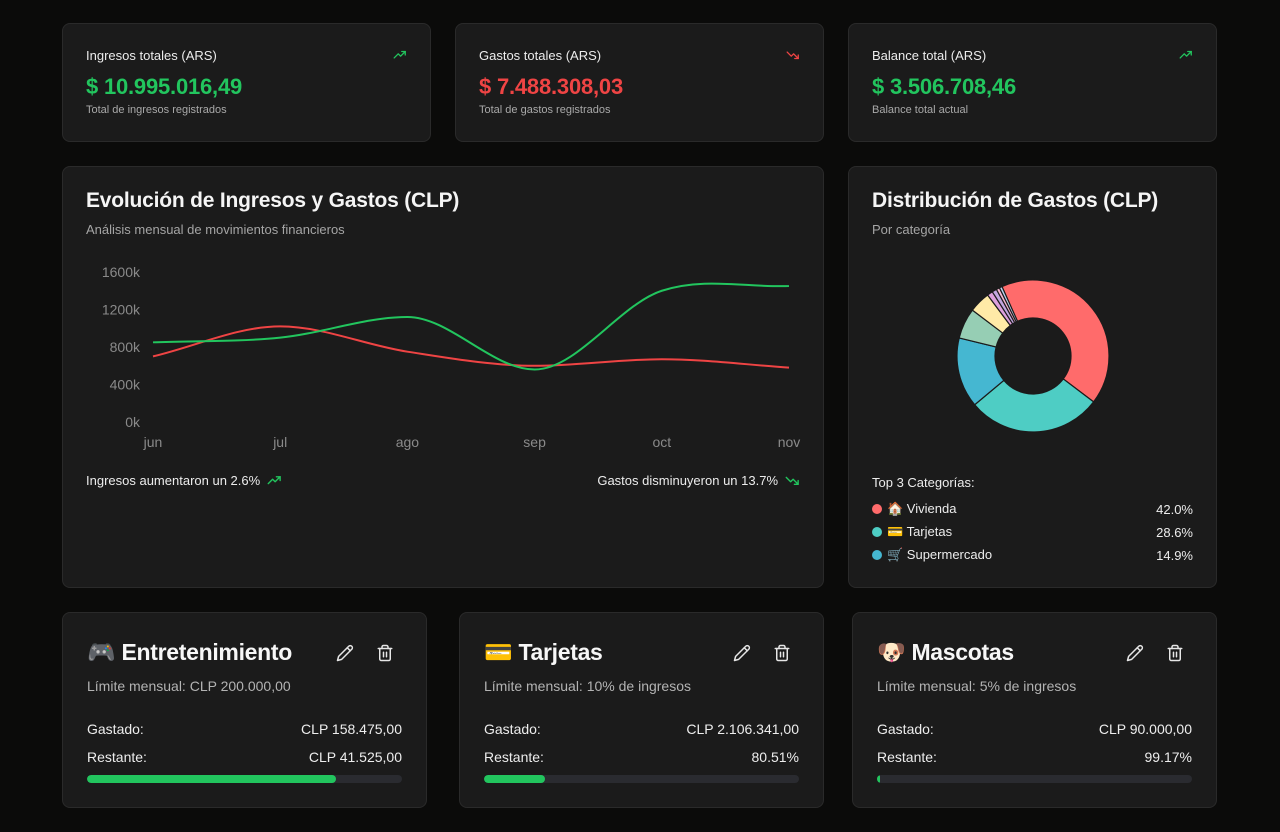  I want to click on budget-title: 🎮 Entretenimiento, so click(189, 652).